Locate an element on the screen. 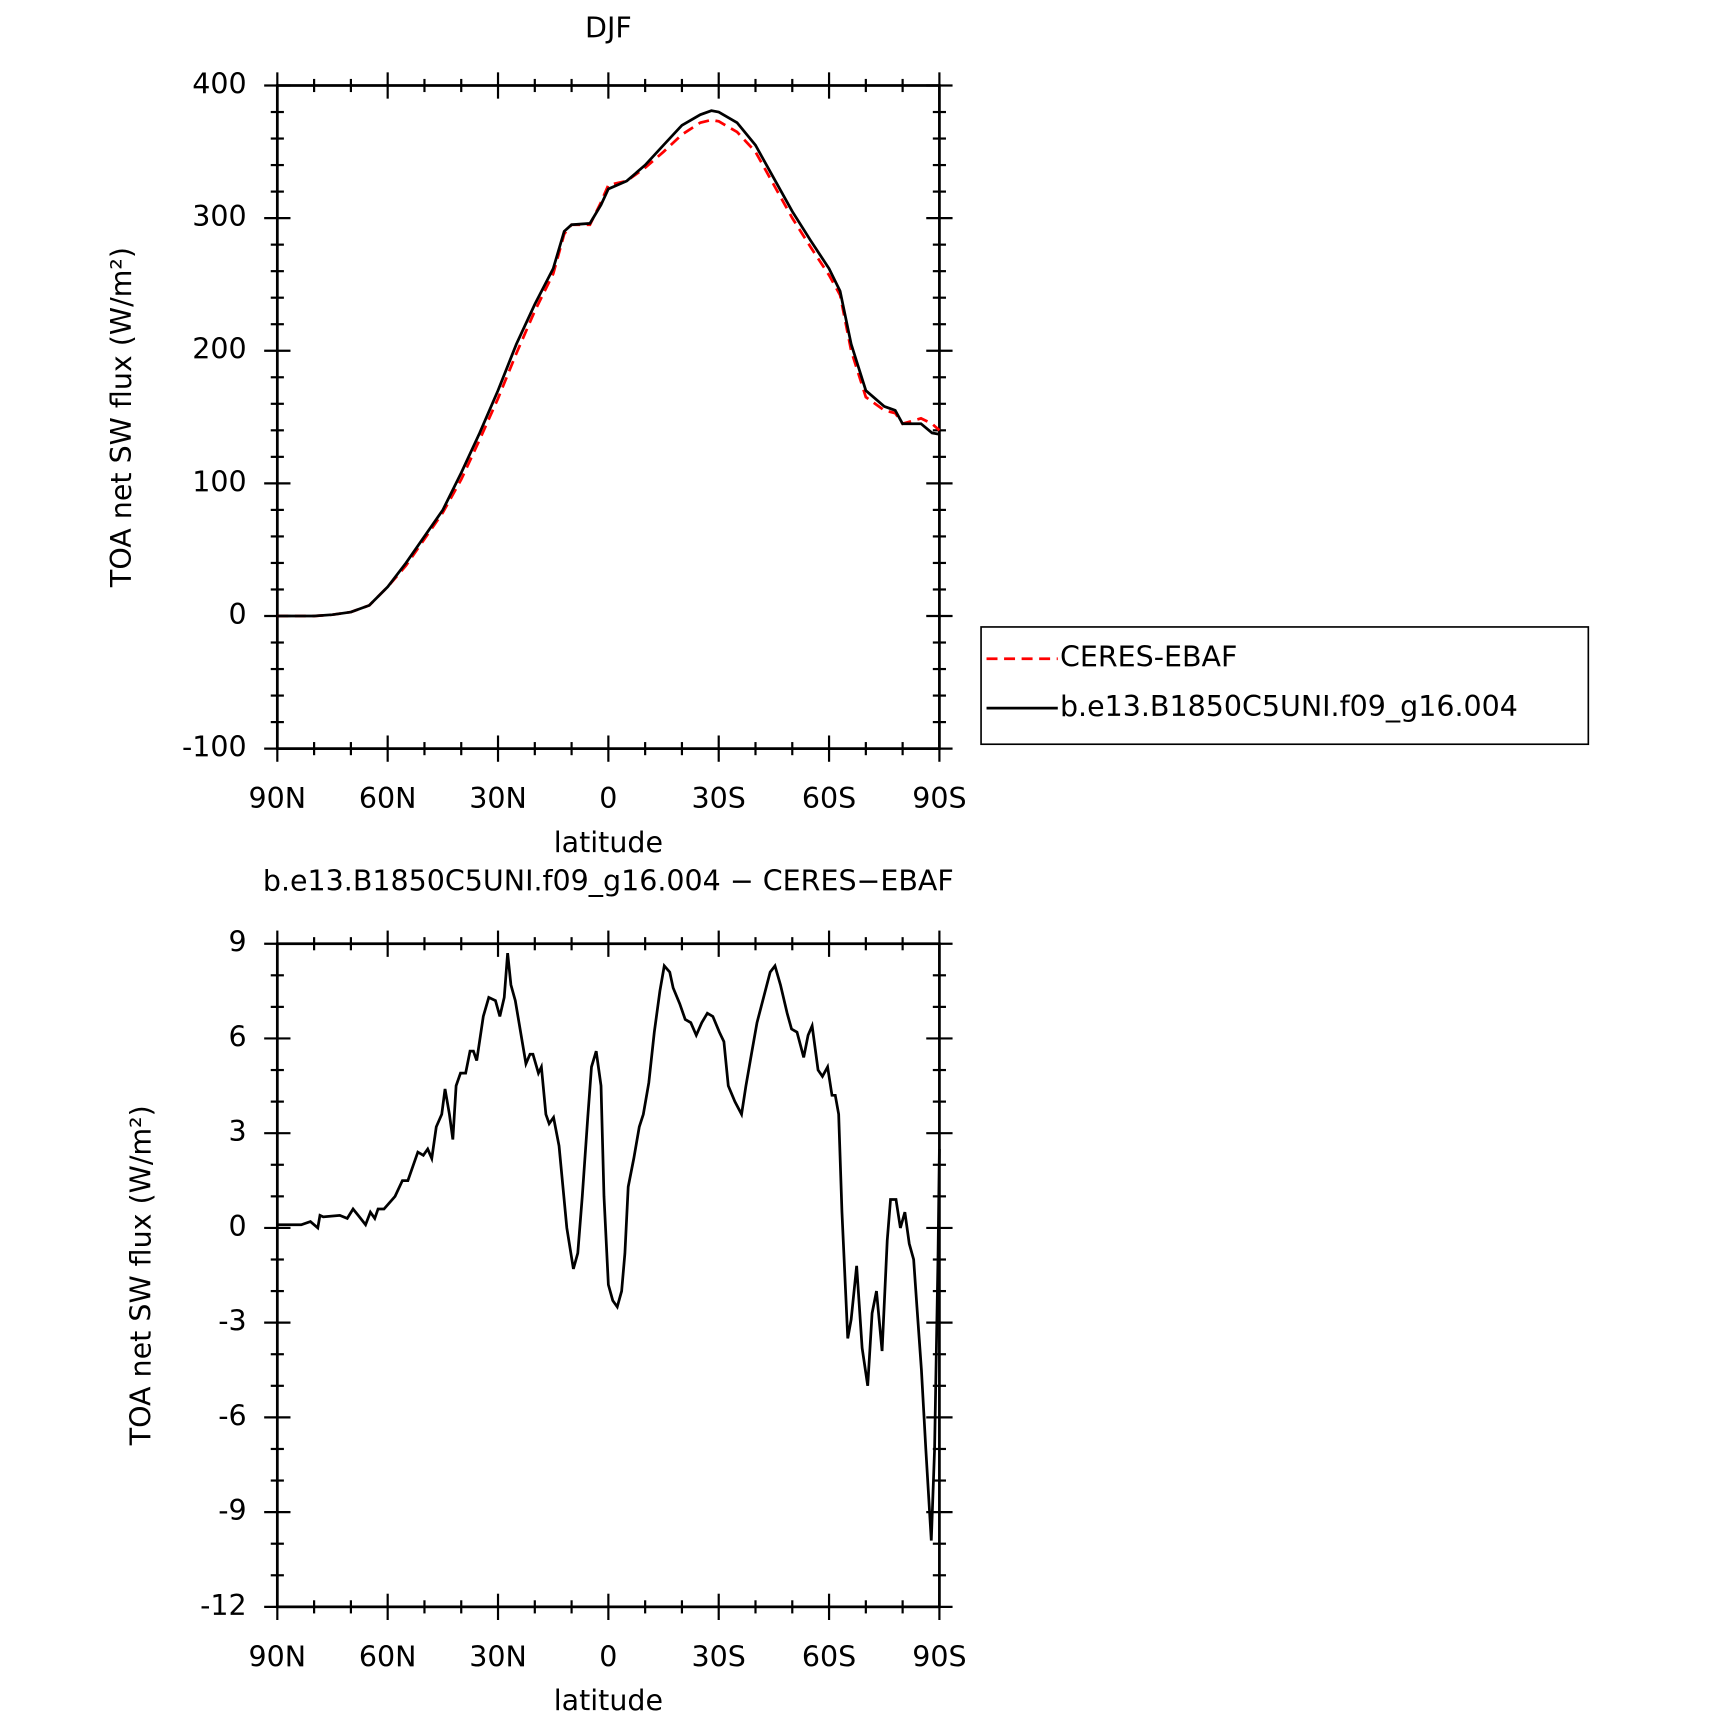 The height and width of the screenshot is (1734, 1710). y-tick-label: 9 is located at coordinates (238, 942).